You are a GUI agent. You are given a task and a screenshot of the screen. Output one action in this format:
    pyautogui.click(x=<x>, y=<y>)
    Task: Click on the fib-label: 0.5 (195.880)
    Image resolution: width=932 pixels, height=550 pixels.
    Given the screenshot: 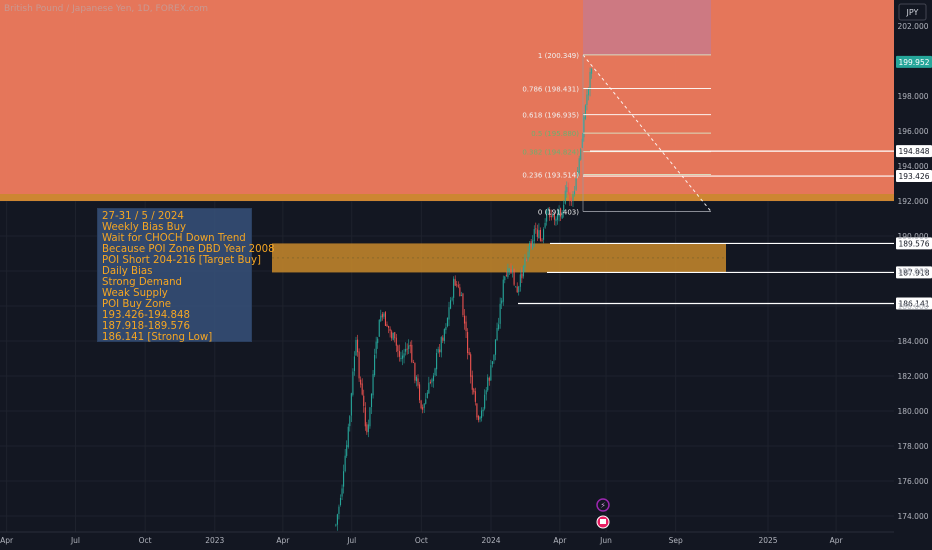 What is the action you would take?
    pyautogui.click(x=555, y=134)
    